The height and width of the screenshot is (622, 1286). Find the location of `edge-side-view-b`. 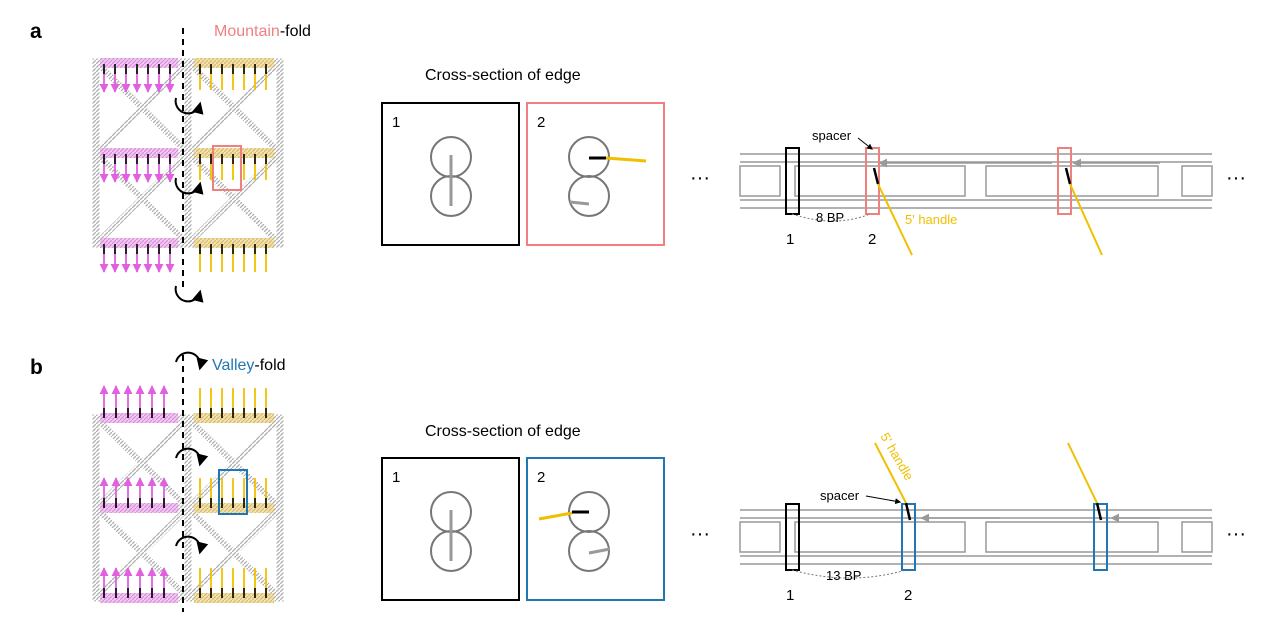

edge-side-view-b is located at coordinates (976, 510).